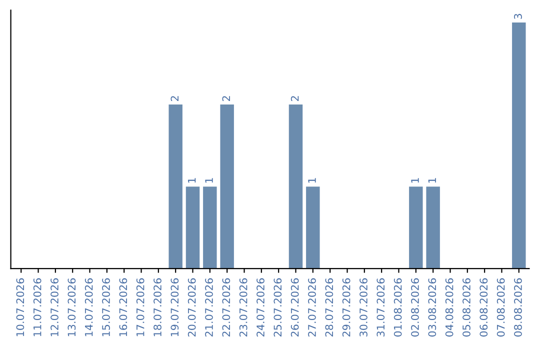  What do you see at coordinates (20, 307) in the screenshot?
I see `x-tick-label: 10.07.2026` at bounding box center [20, 307].